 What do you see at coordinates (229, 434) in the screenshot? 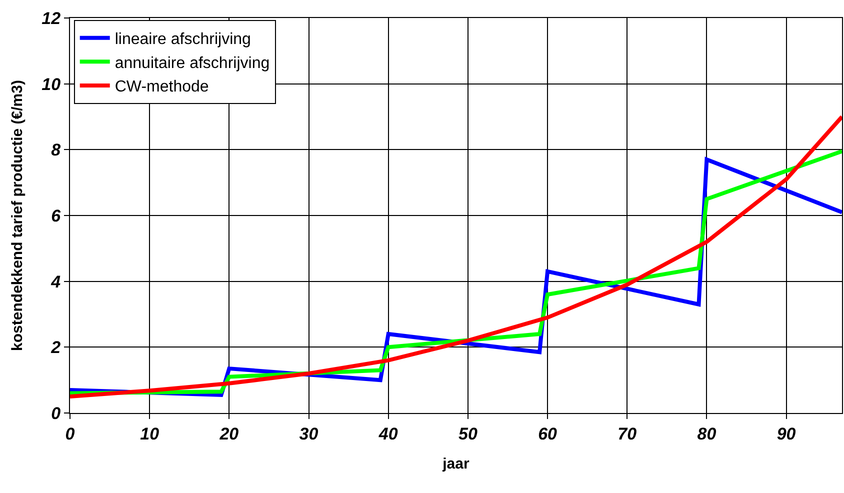
I see `x-tick-label: 20` at bounding box center [229, 434].